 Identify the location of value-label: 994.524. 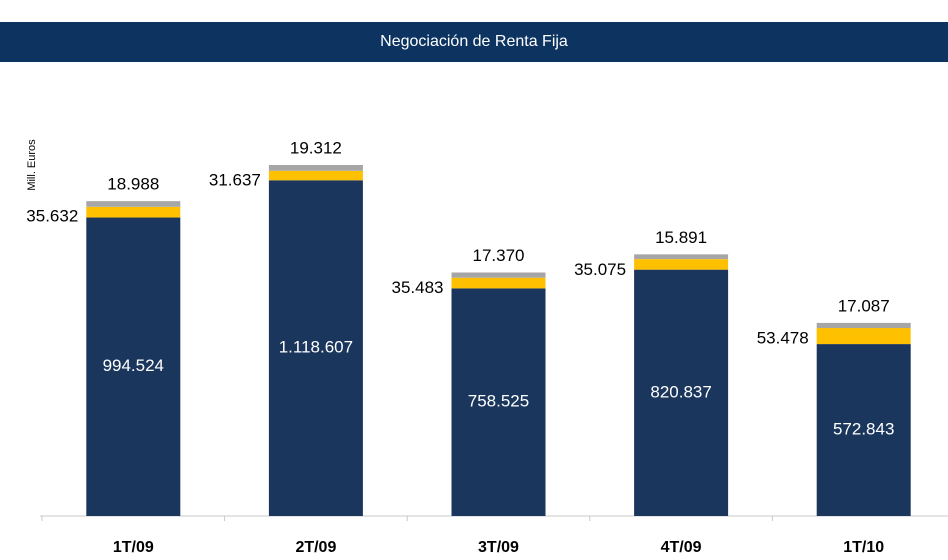
(133, 365).